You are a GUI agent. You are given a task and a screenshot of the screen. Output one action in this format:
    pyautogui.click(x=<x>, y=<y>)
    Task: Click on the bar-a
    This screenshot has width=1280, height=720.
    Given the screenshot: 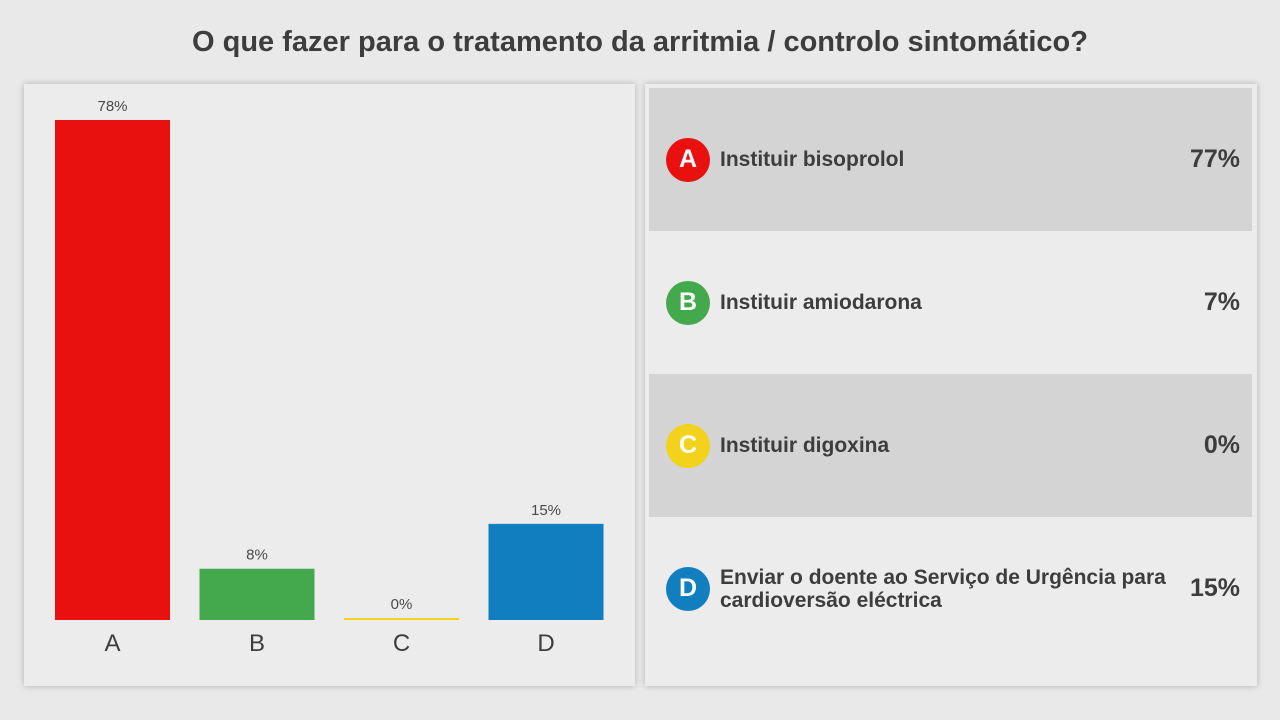 What is the action you would take?
    pyautogui.click(x=112, y=370)
    